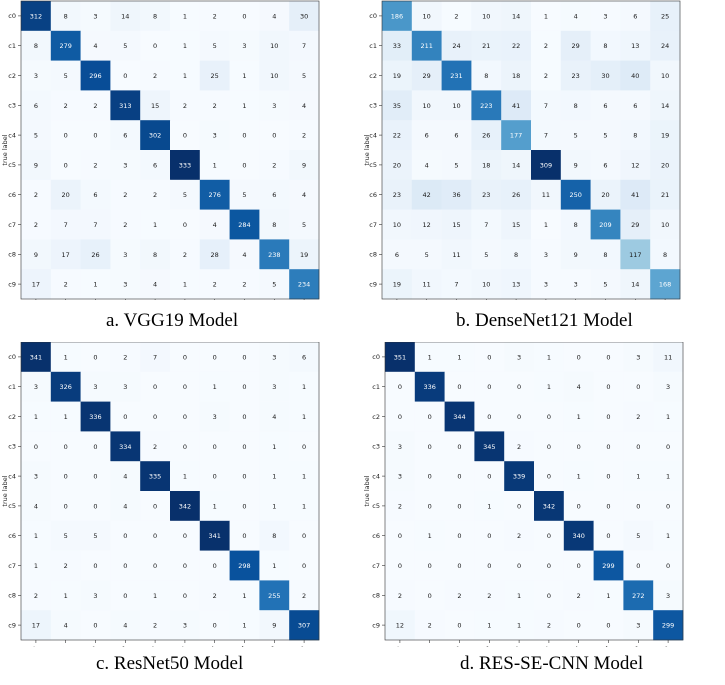 The image size is (725, 685). What do you see at coordinates (427, 646) in the screenshot?
I see `x-tick-label: c1` at bounding box center [427, 646].